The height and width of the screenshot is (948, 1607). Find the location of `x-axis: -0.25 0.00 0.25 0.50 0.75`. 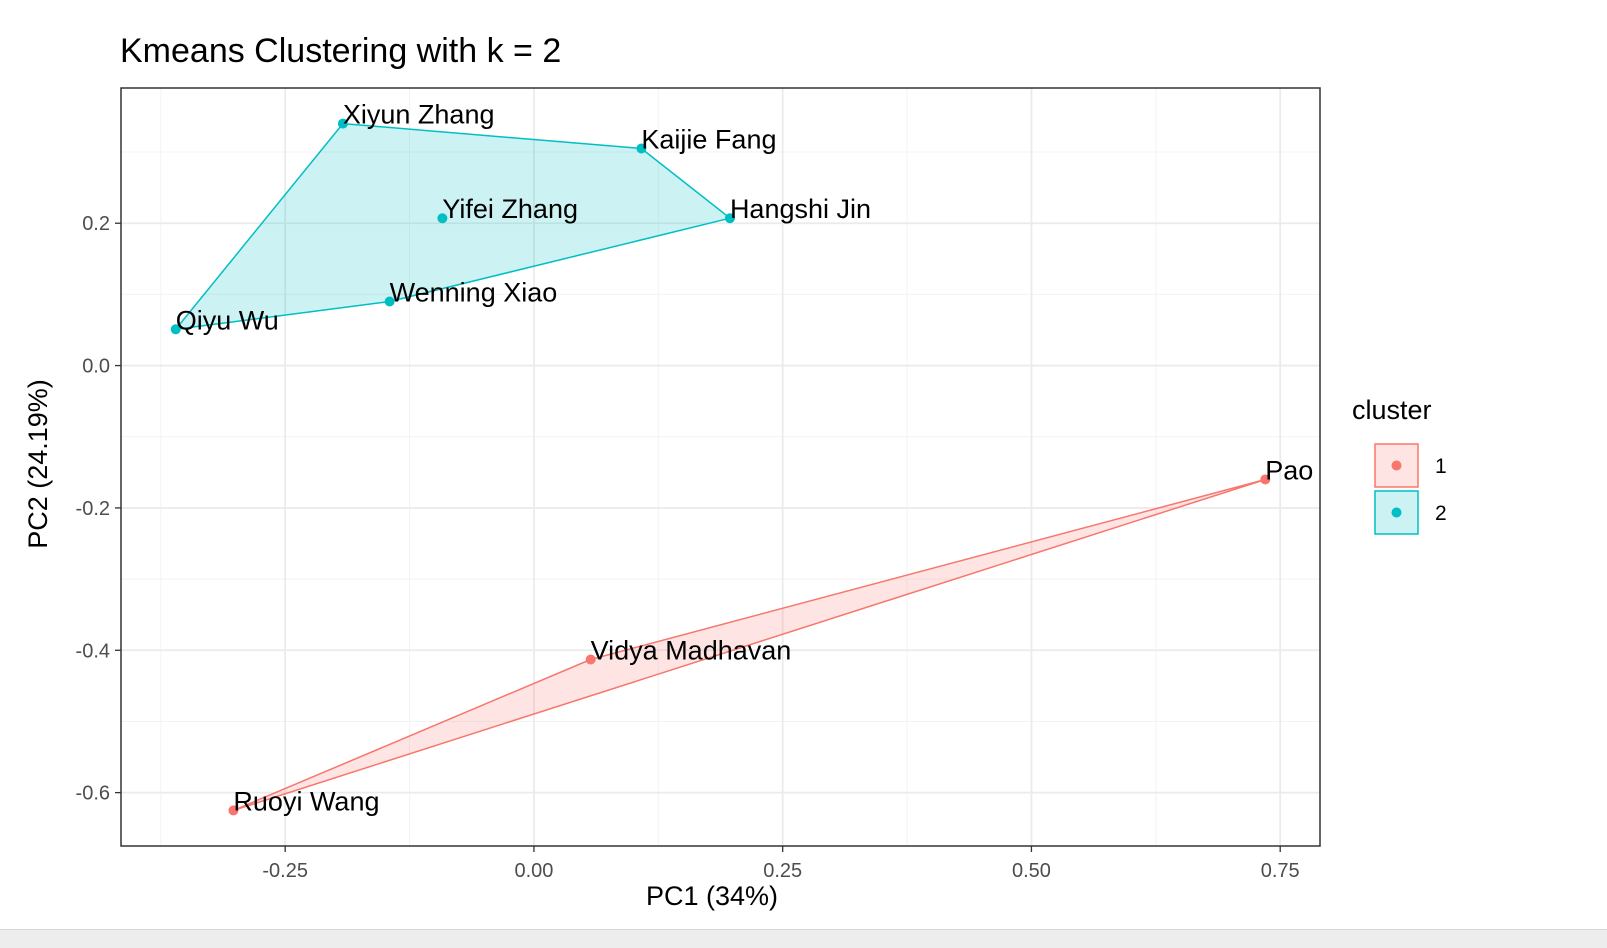

x-axis: -0.25 0.00 0.25 0.50 0.75 is located at coordinates (781, 864).